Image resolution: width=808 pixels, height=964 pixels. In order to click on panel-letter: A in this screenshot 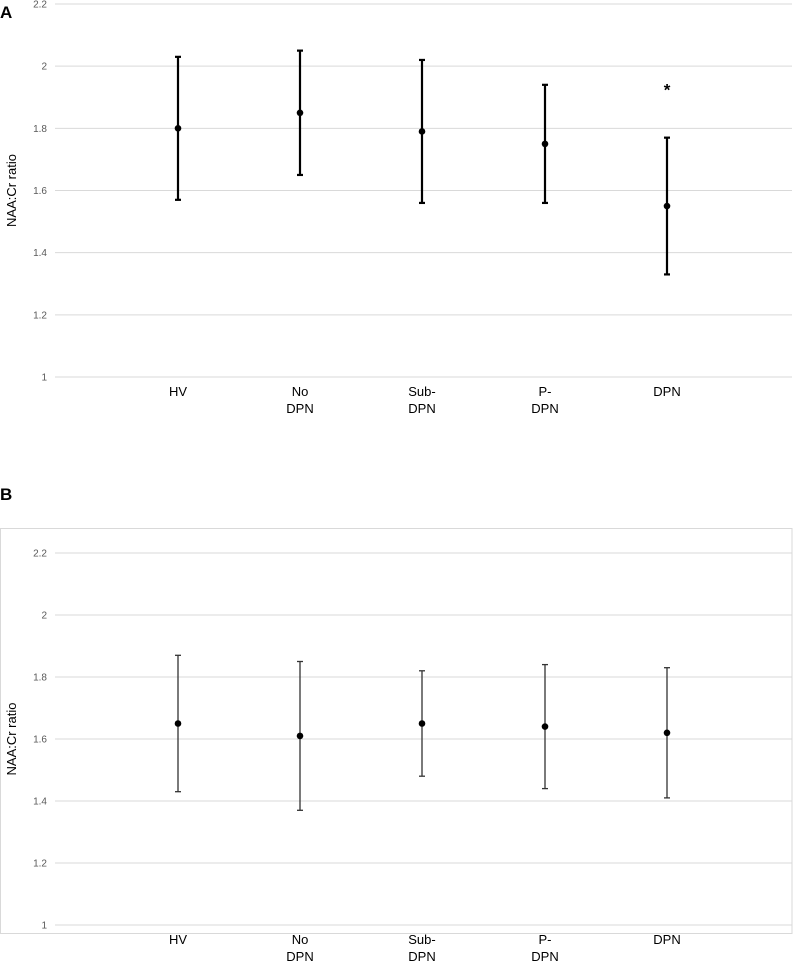, I will do `click(6, 12)`.